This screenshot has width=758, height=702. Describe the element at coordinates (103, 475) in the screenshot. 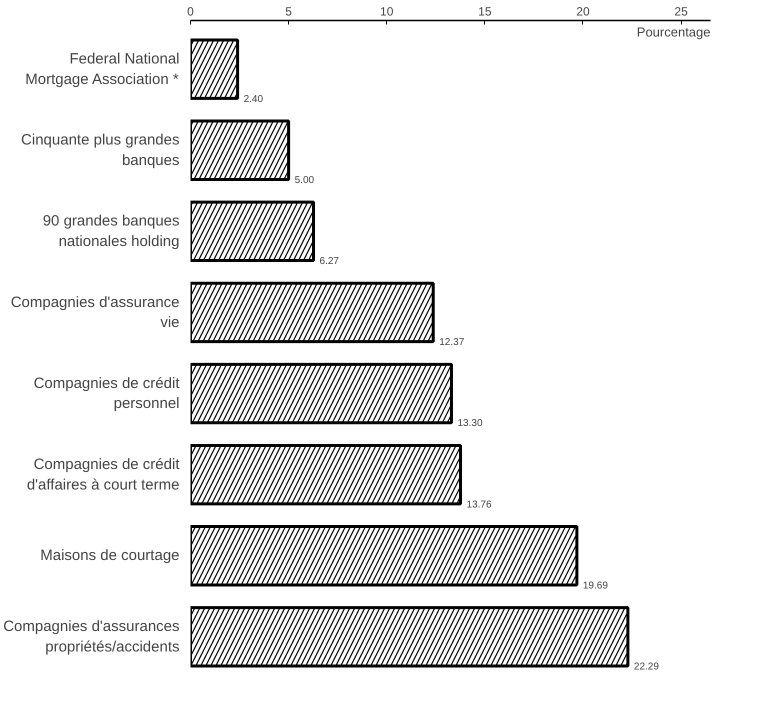

I see `y-tick-label: Compagnies de crédit d'affaires à court terme` at that location.